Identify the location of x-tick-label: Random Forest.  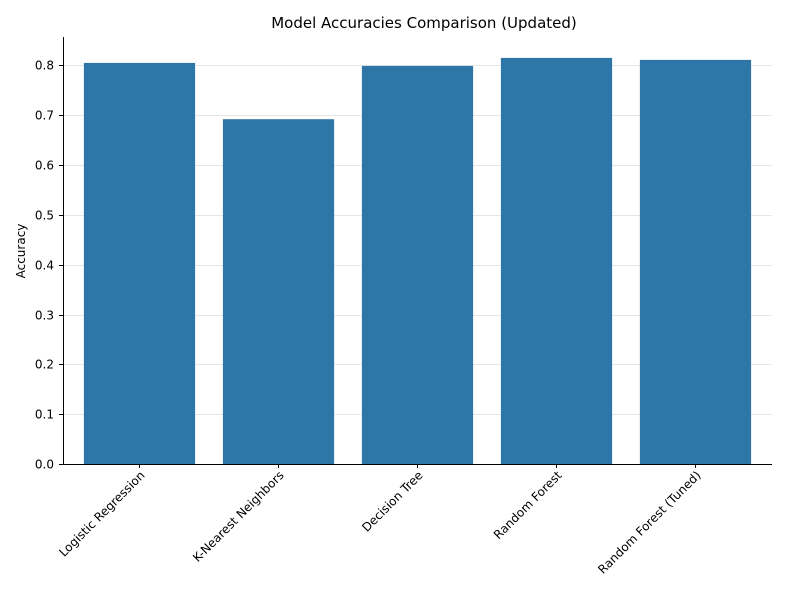
(528, 505).